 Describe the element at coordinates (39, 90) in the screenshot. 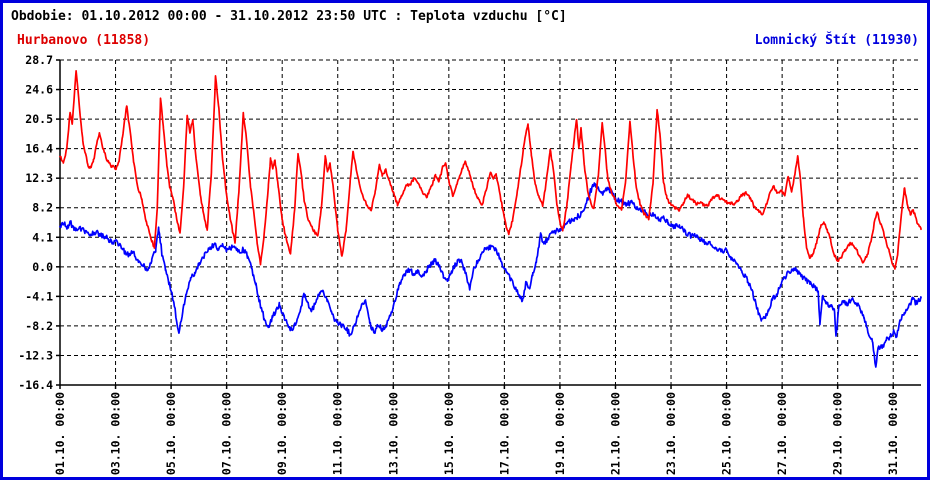

I see `y-tick-label: 24.6` at that location.